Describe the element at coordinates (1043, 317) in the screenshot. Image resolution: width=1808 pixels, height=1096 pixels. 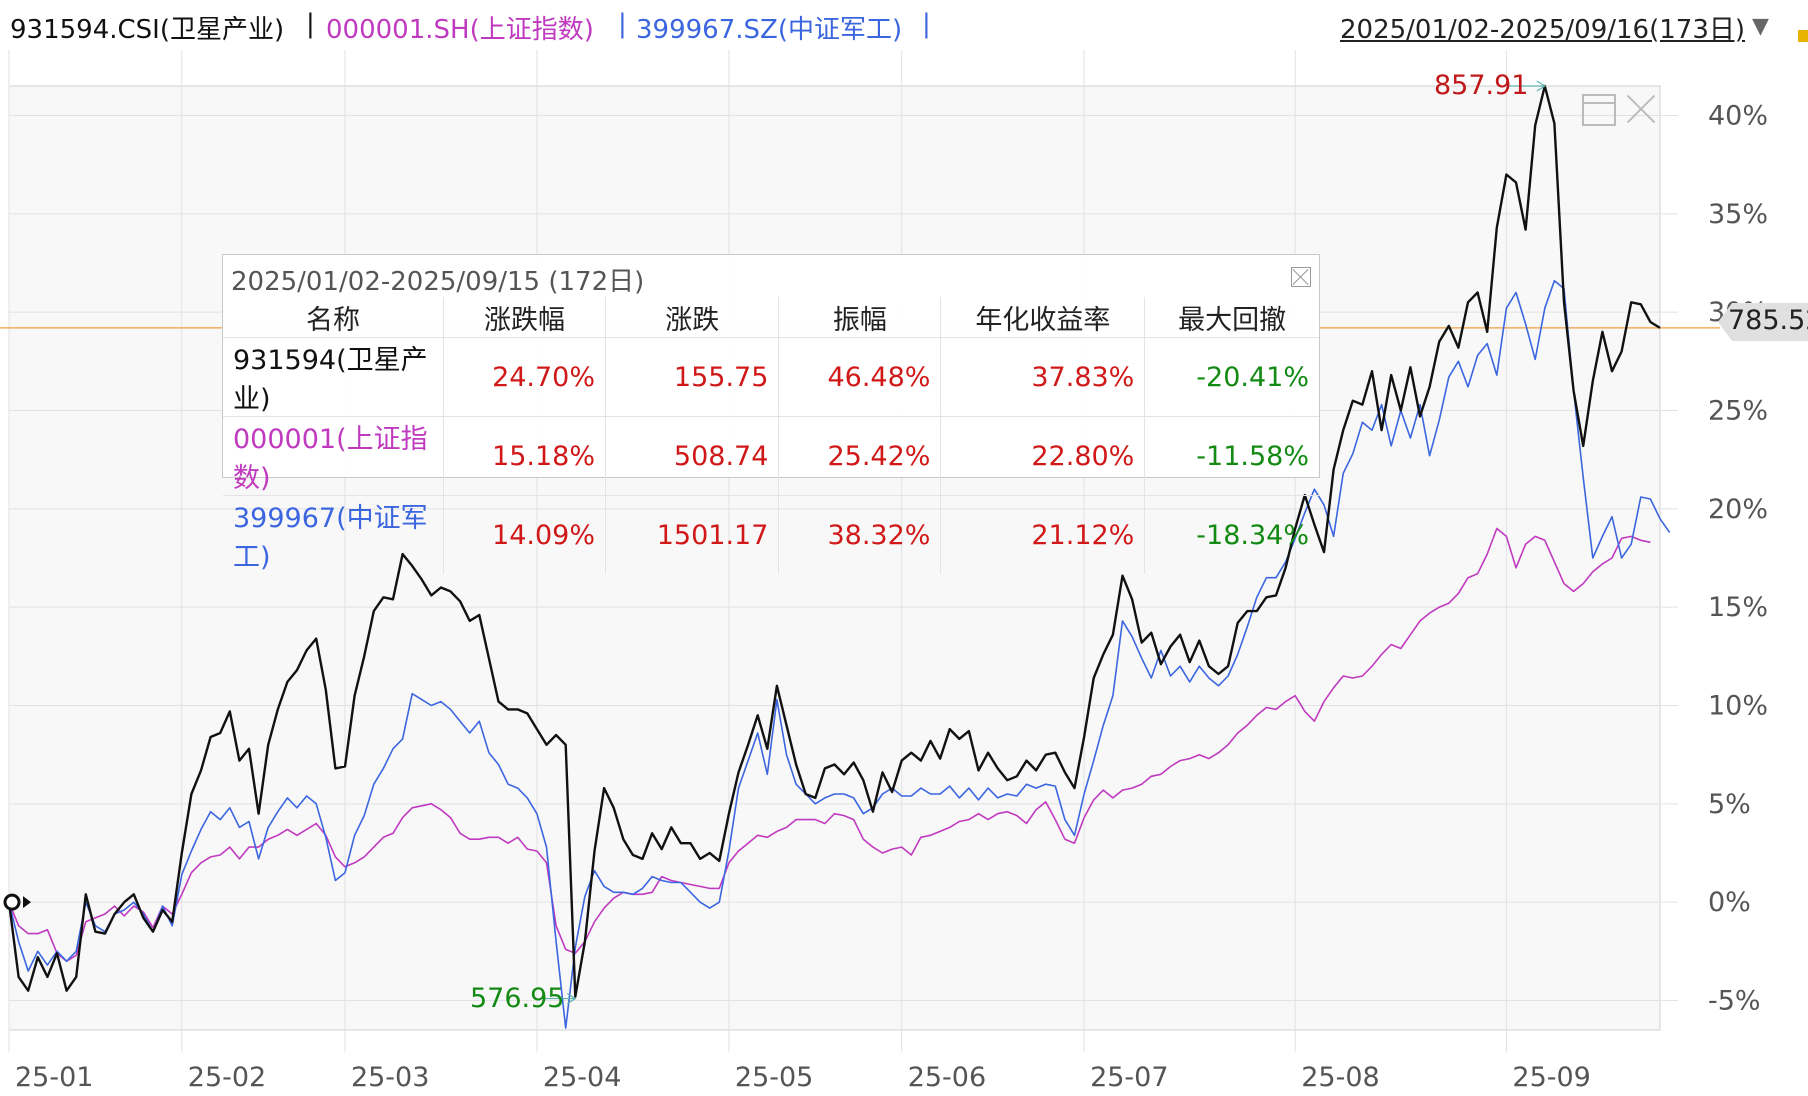
I see `column-header: 年化收益率` at that location.